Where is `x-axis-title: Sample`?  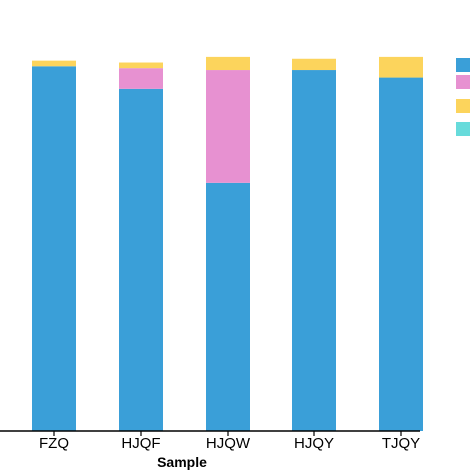 x-axis-title: Sample is located at coordinates (182, 462).